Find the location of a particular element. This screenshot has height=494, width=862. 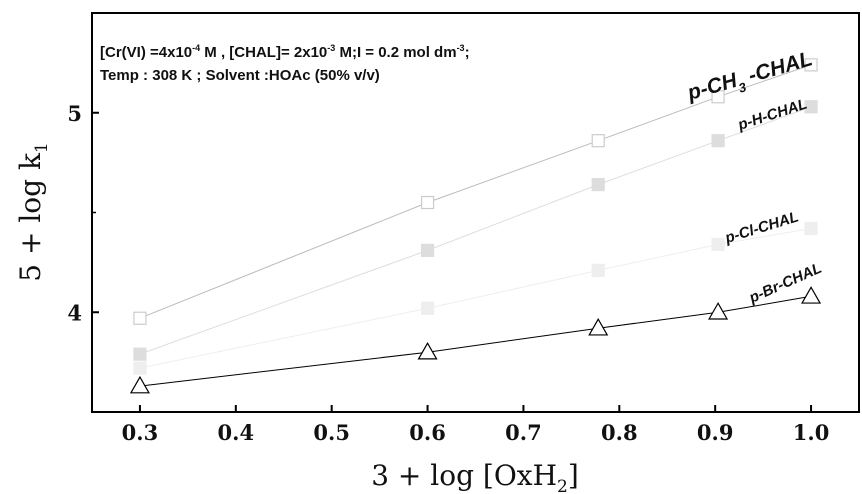

x-tick-label: 0.6 is located at coordinates (427, 432).